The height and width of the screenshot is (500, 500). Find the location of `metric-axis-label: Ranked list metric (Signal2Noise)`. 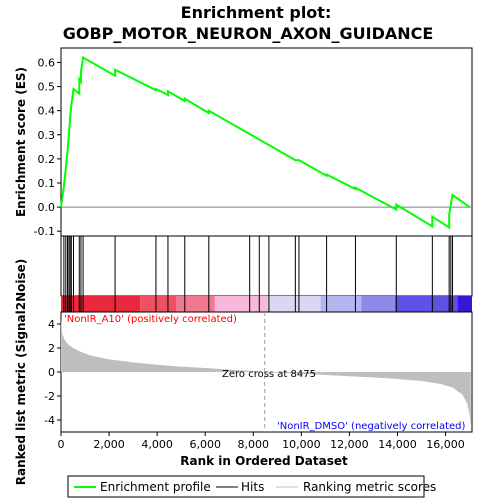

metric-axis-label: Ranked list metric (Signal2Noise) is located at coordinates (21, 372).